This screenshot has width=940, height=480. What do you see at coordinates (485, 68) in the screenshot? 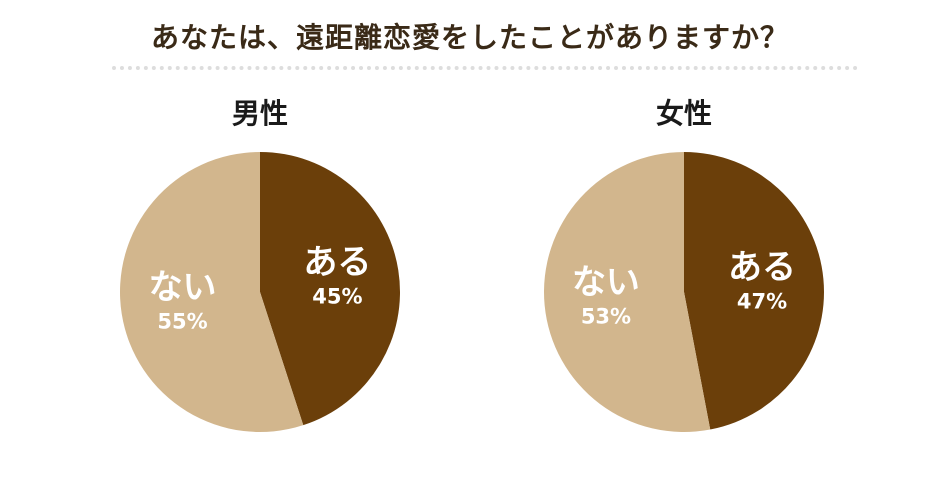
I see `title-divider` at bounding box center [485, 68].